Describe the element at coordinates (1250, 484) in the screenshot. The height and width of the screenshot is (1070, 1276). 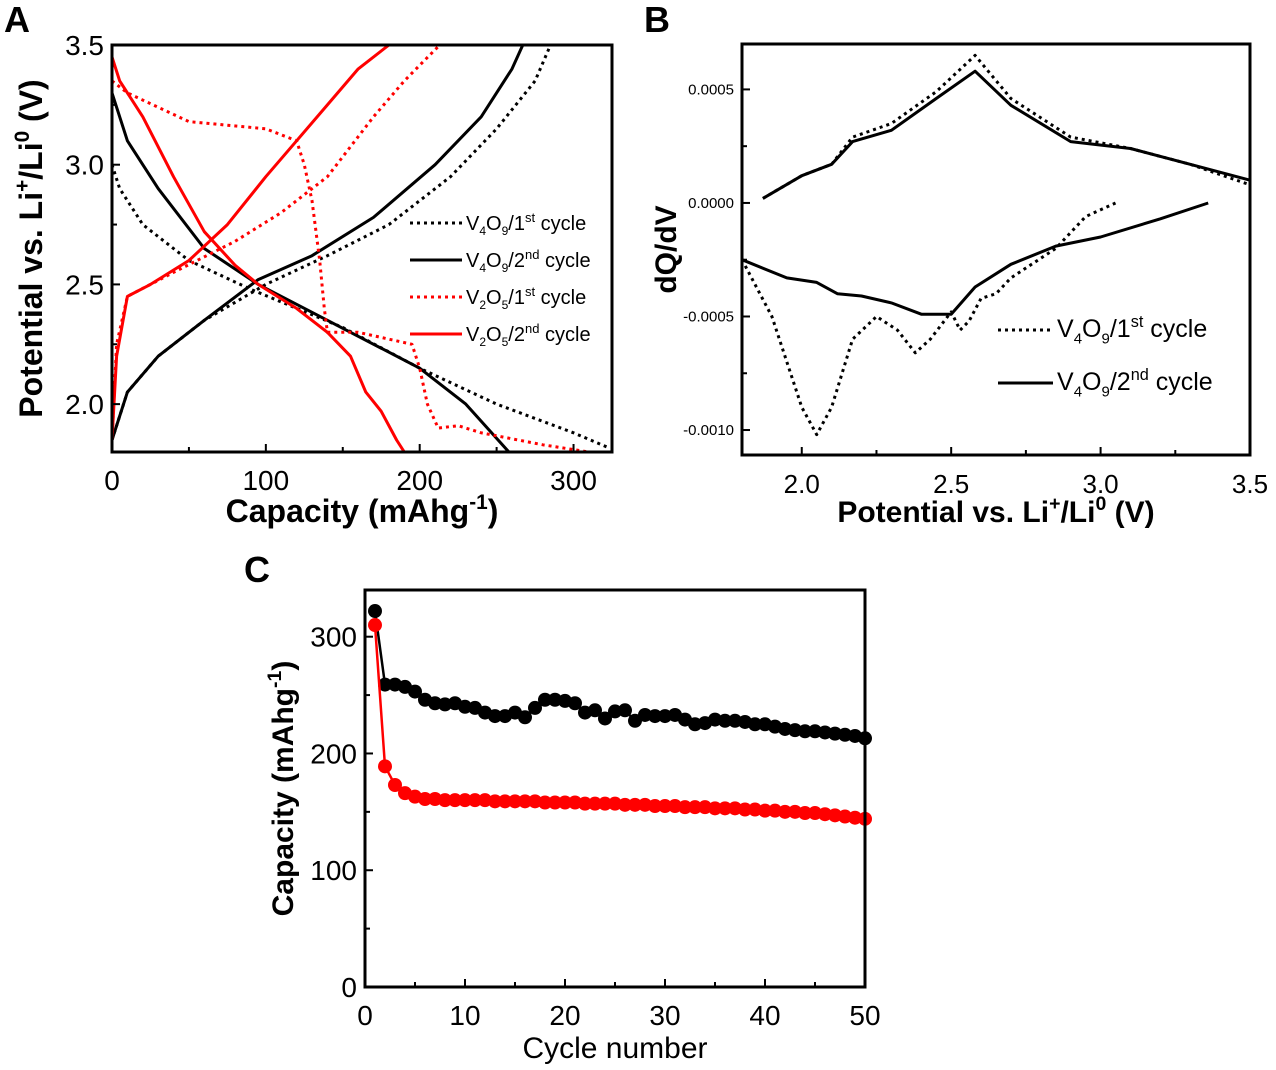
I see `x-tick-label: 3.5` at that location.